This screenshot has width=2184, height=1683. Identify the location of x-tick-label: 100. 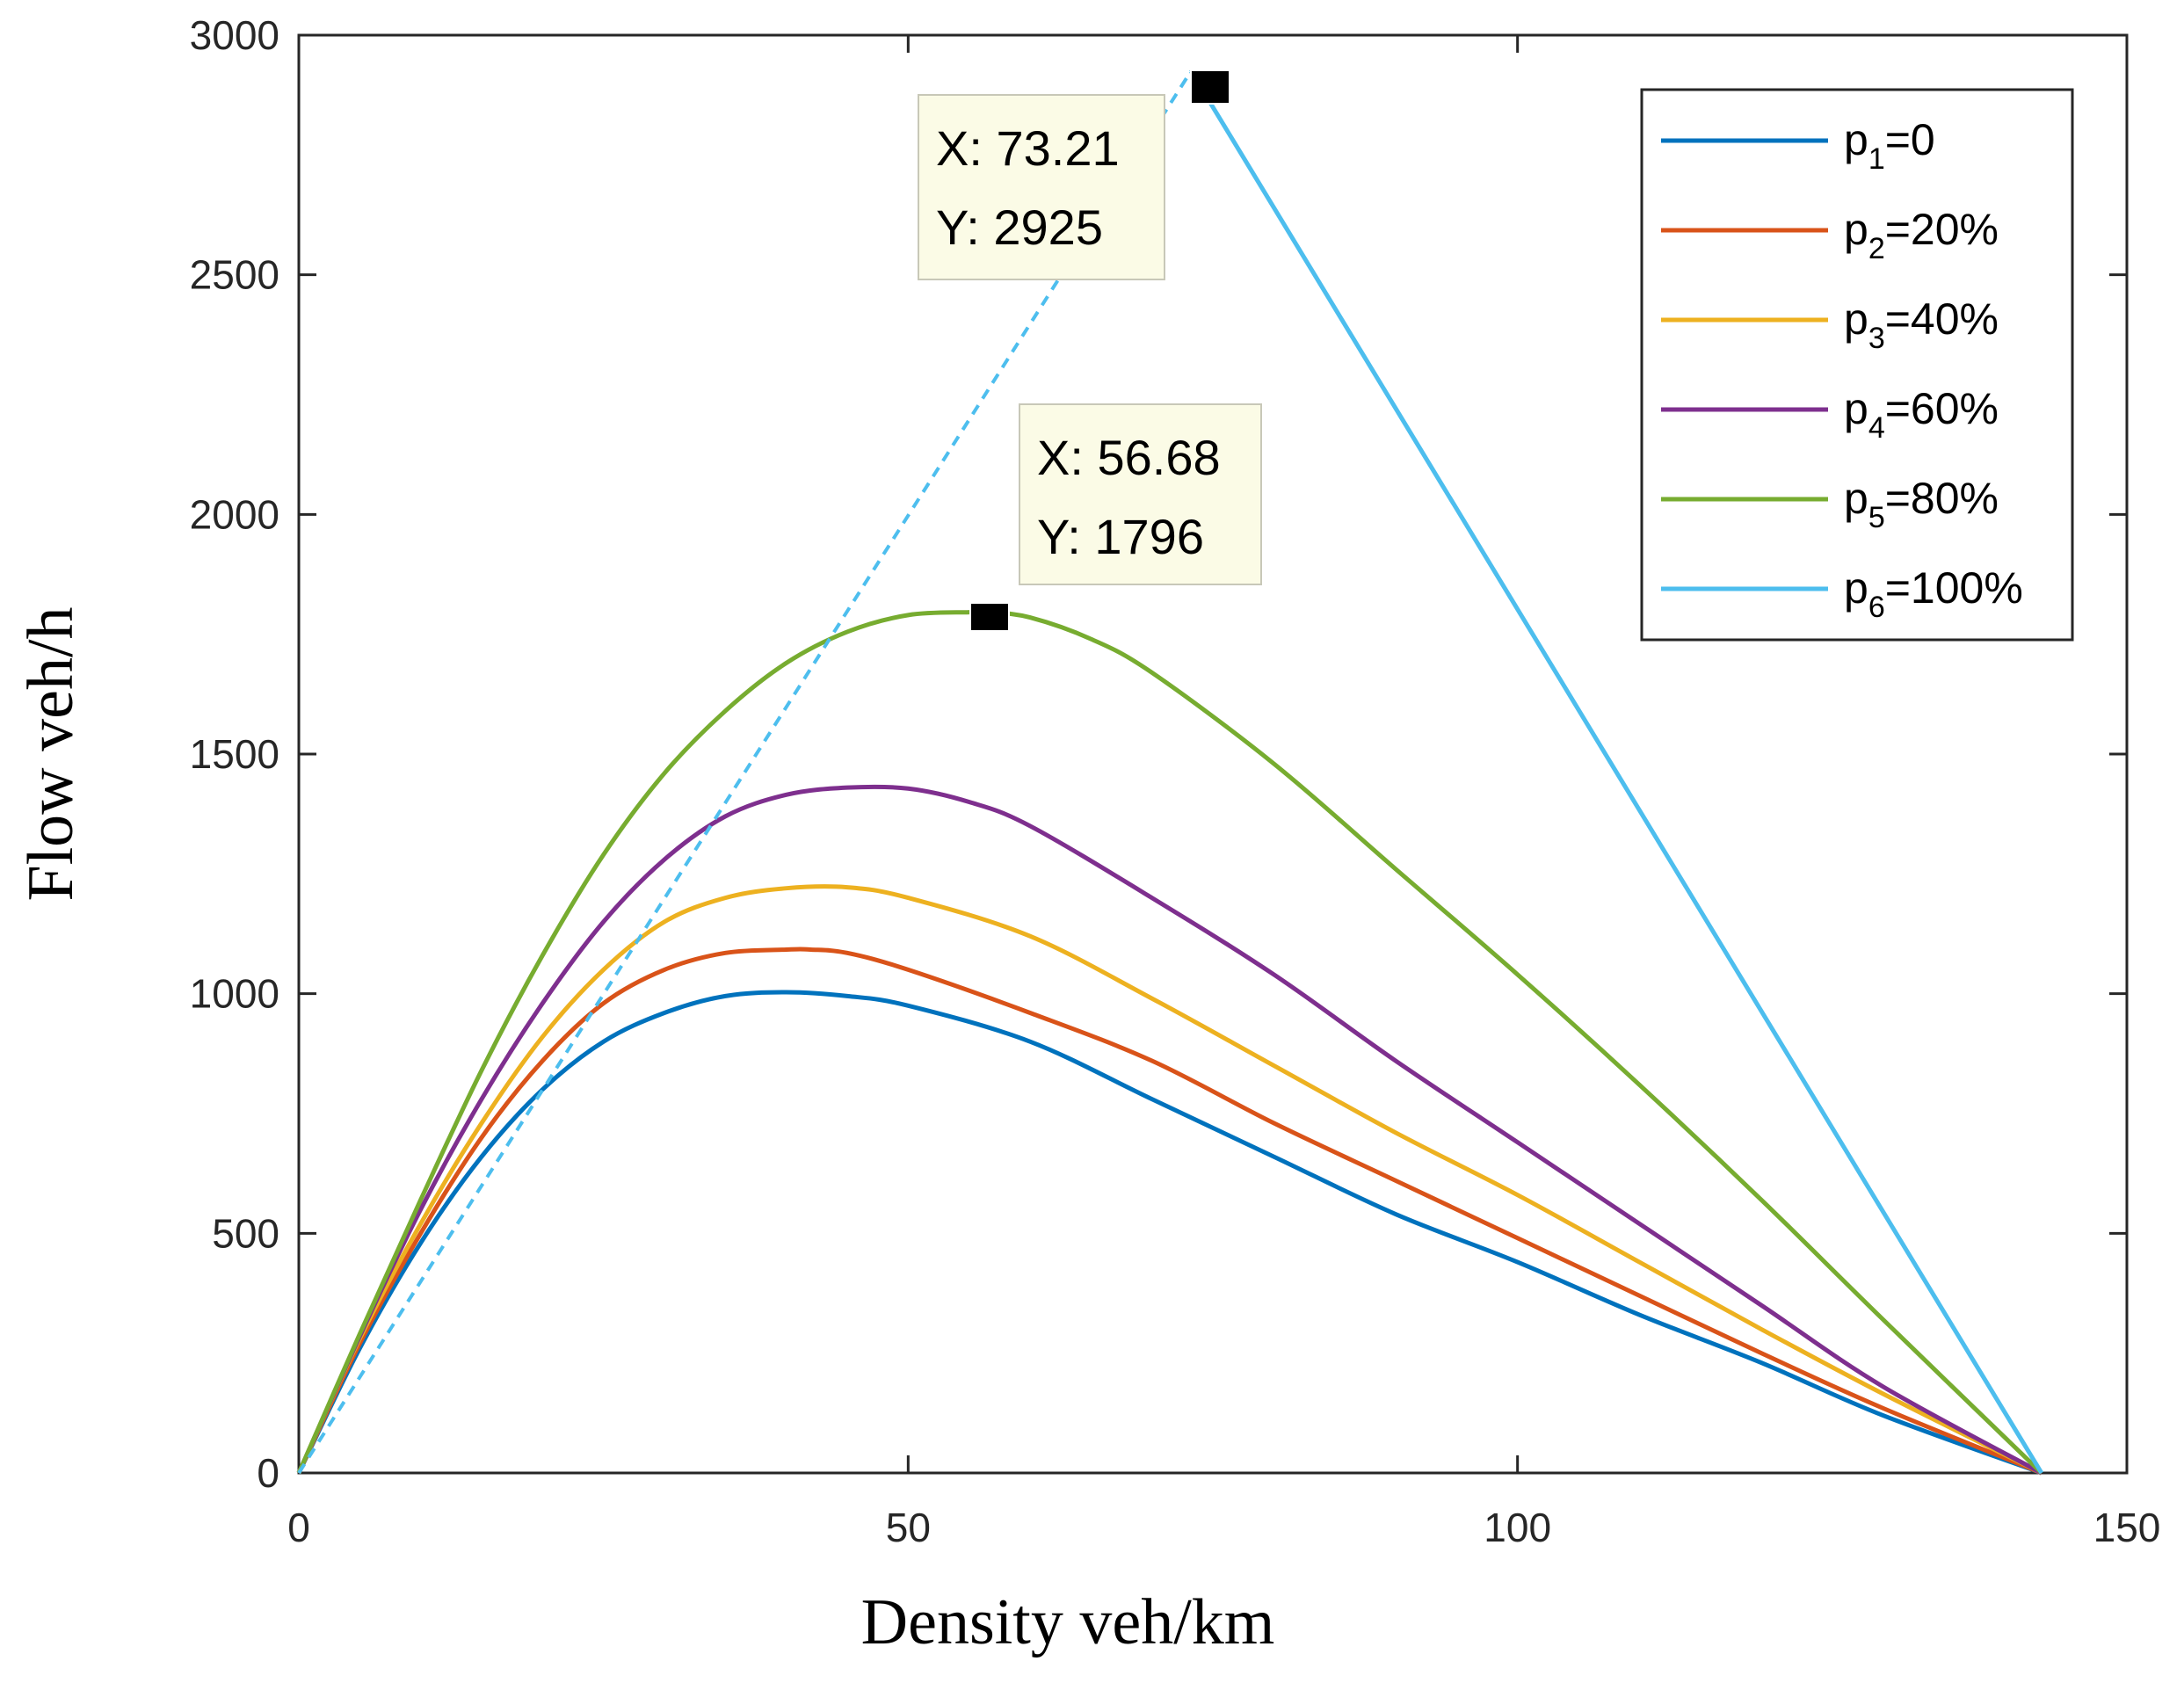
(1517, 1527).